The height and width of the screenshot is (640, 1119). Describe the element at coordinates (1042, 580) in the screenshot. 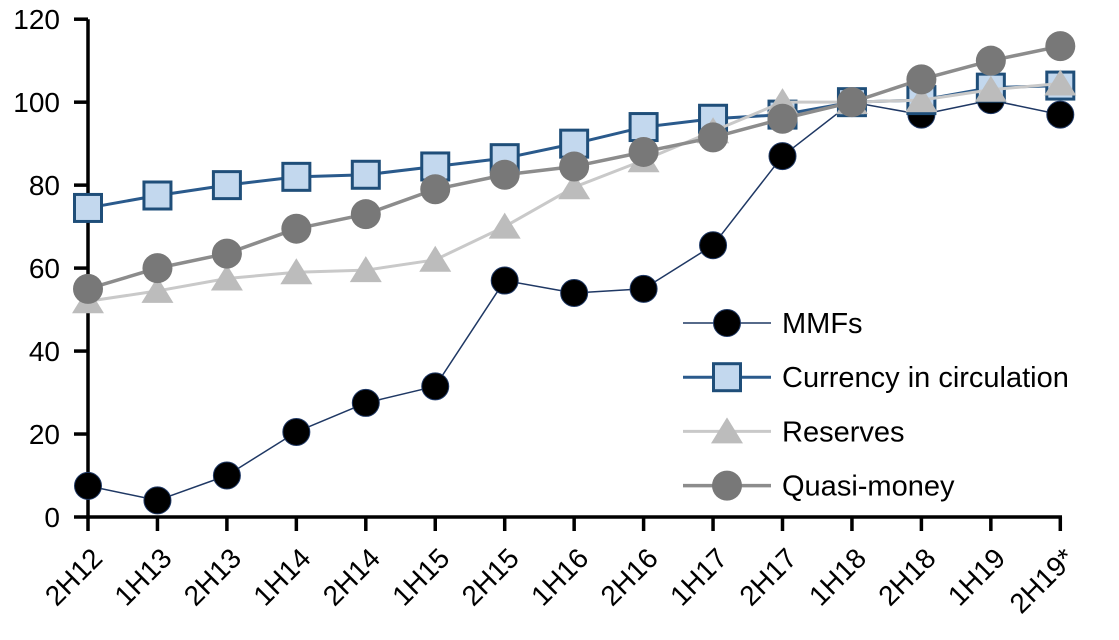

I see `x-axis-tick-label: 2H19*` at that location.